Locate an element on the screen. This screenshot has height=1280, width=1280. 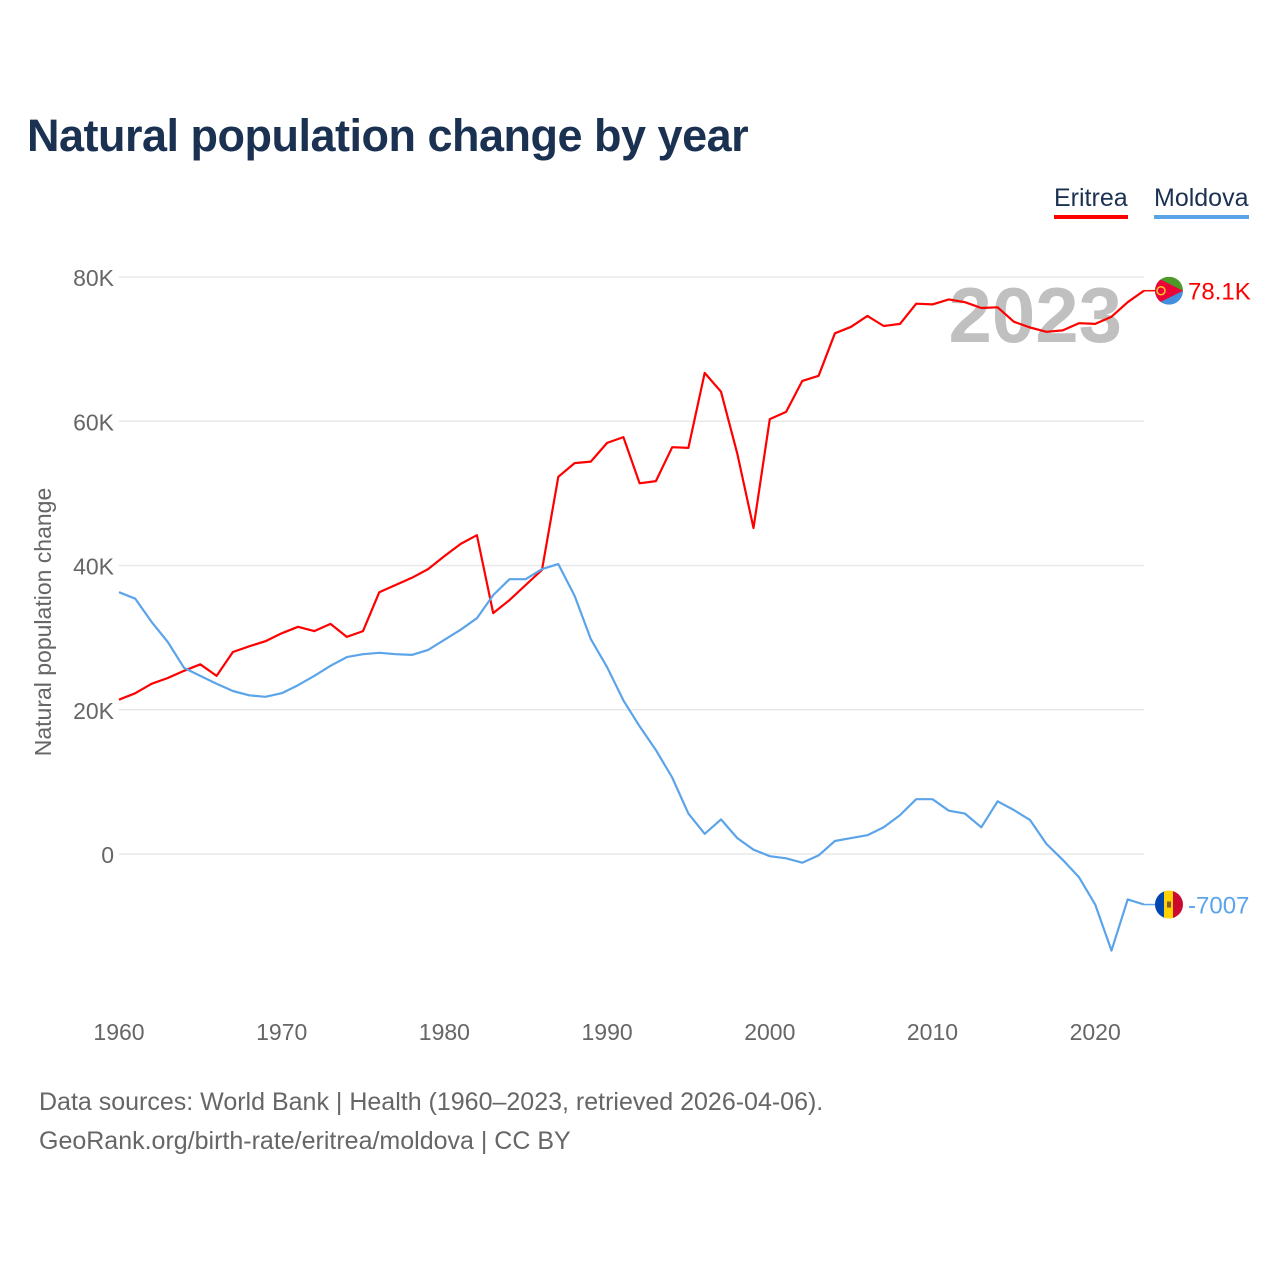
chart-title: Natural population change by year is located at coordinates (388, 135).